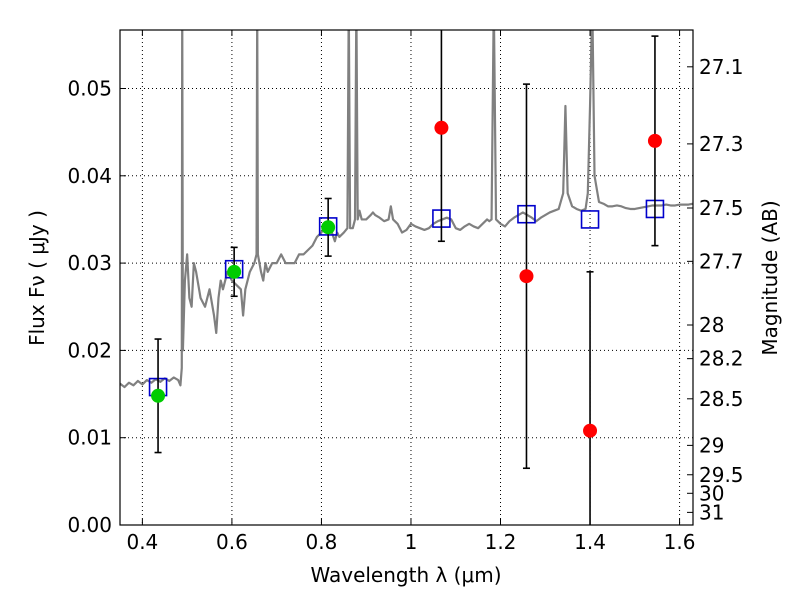  I want to click on x-tick-label: 0.8, so click(322, 542).